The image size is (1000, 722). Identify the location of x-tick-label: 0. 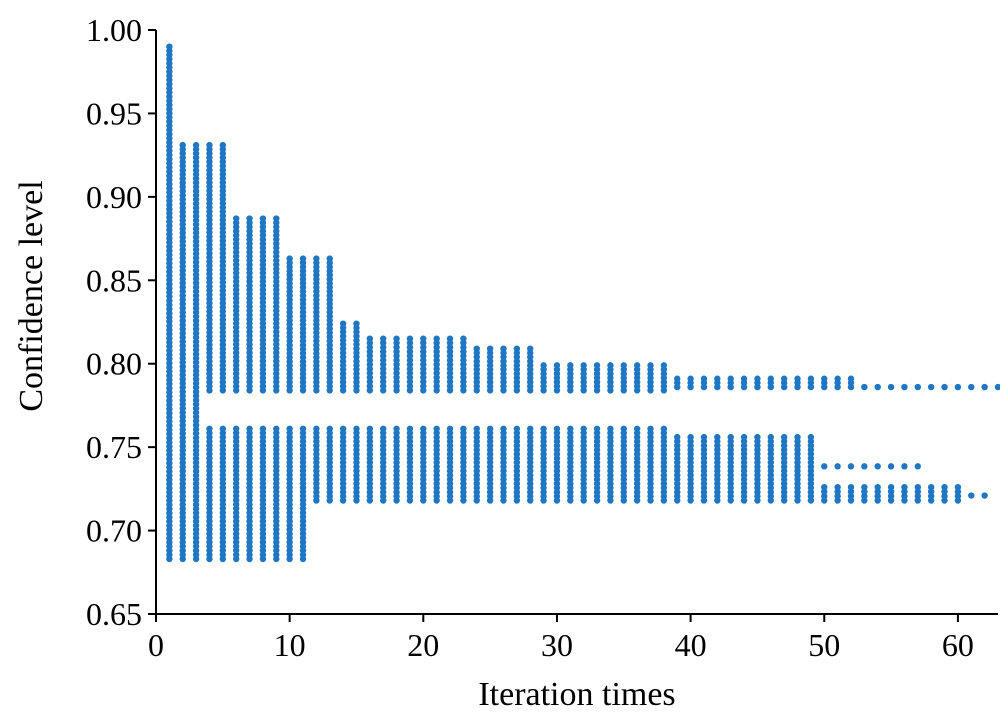
(156, 645).